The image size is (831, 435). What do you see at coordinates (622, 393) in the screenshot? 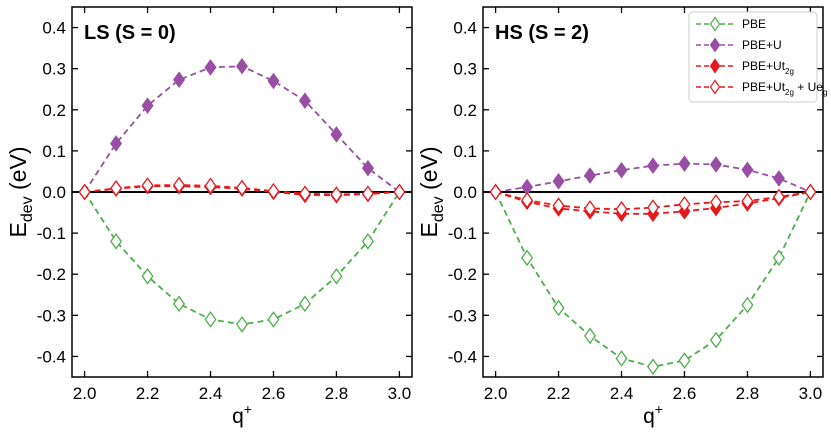
I see `x-tick-label: 2.4` at bounding box center [622, 393].